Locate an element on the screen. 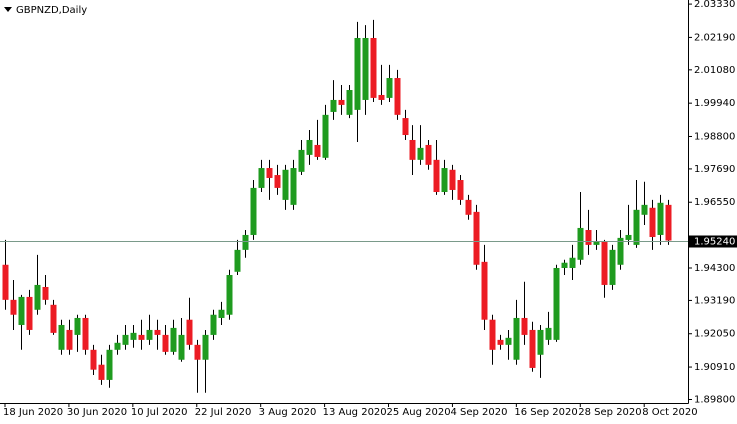 This screenshot has width=737, height=424. chart-title: GBPNZD,Daily is located at coordinates (51, 10).